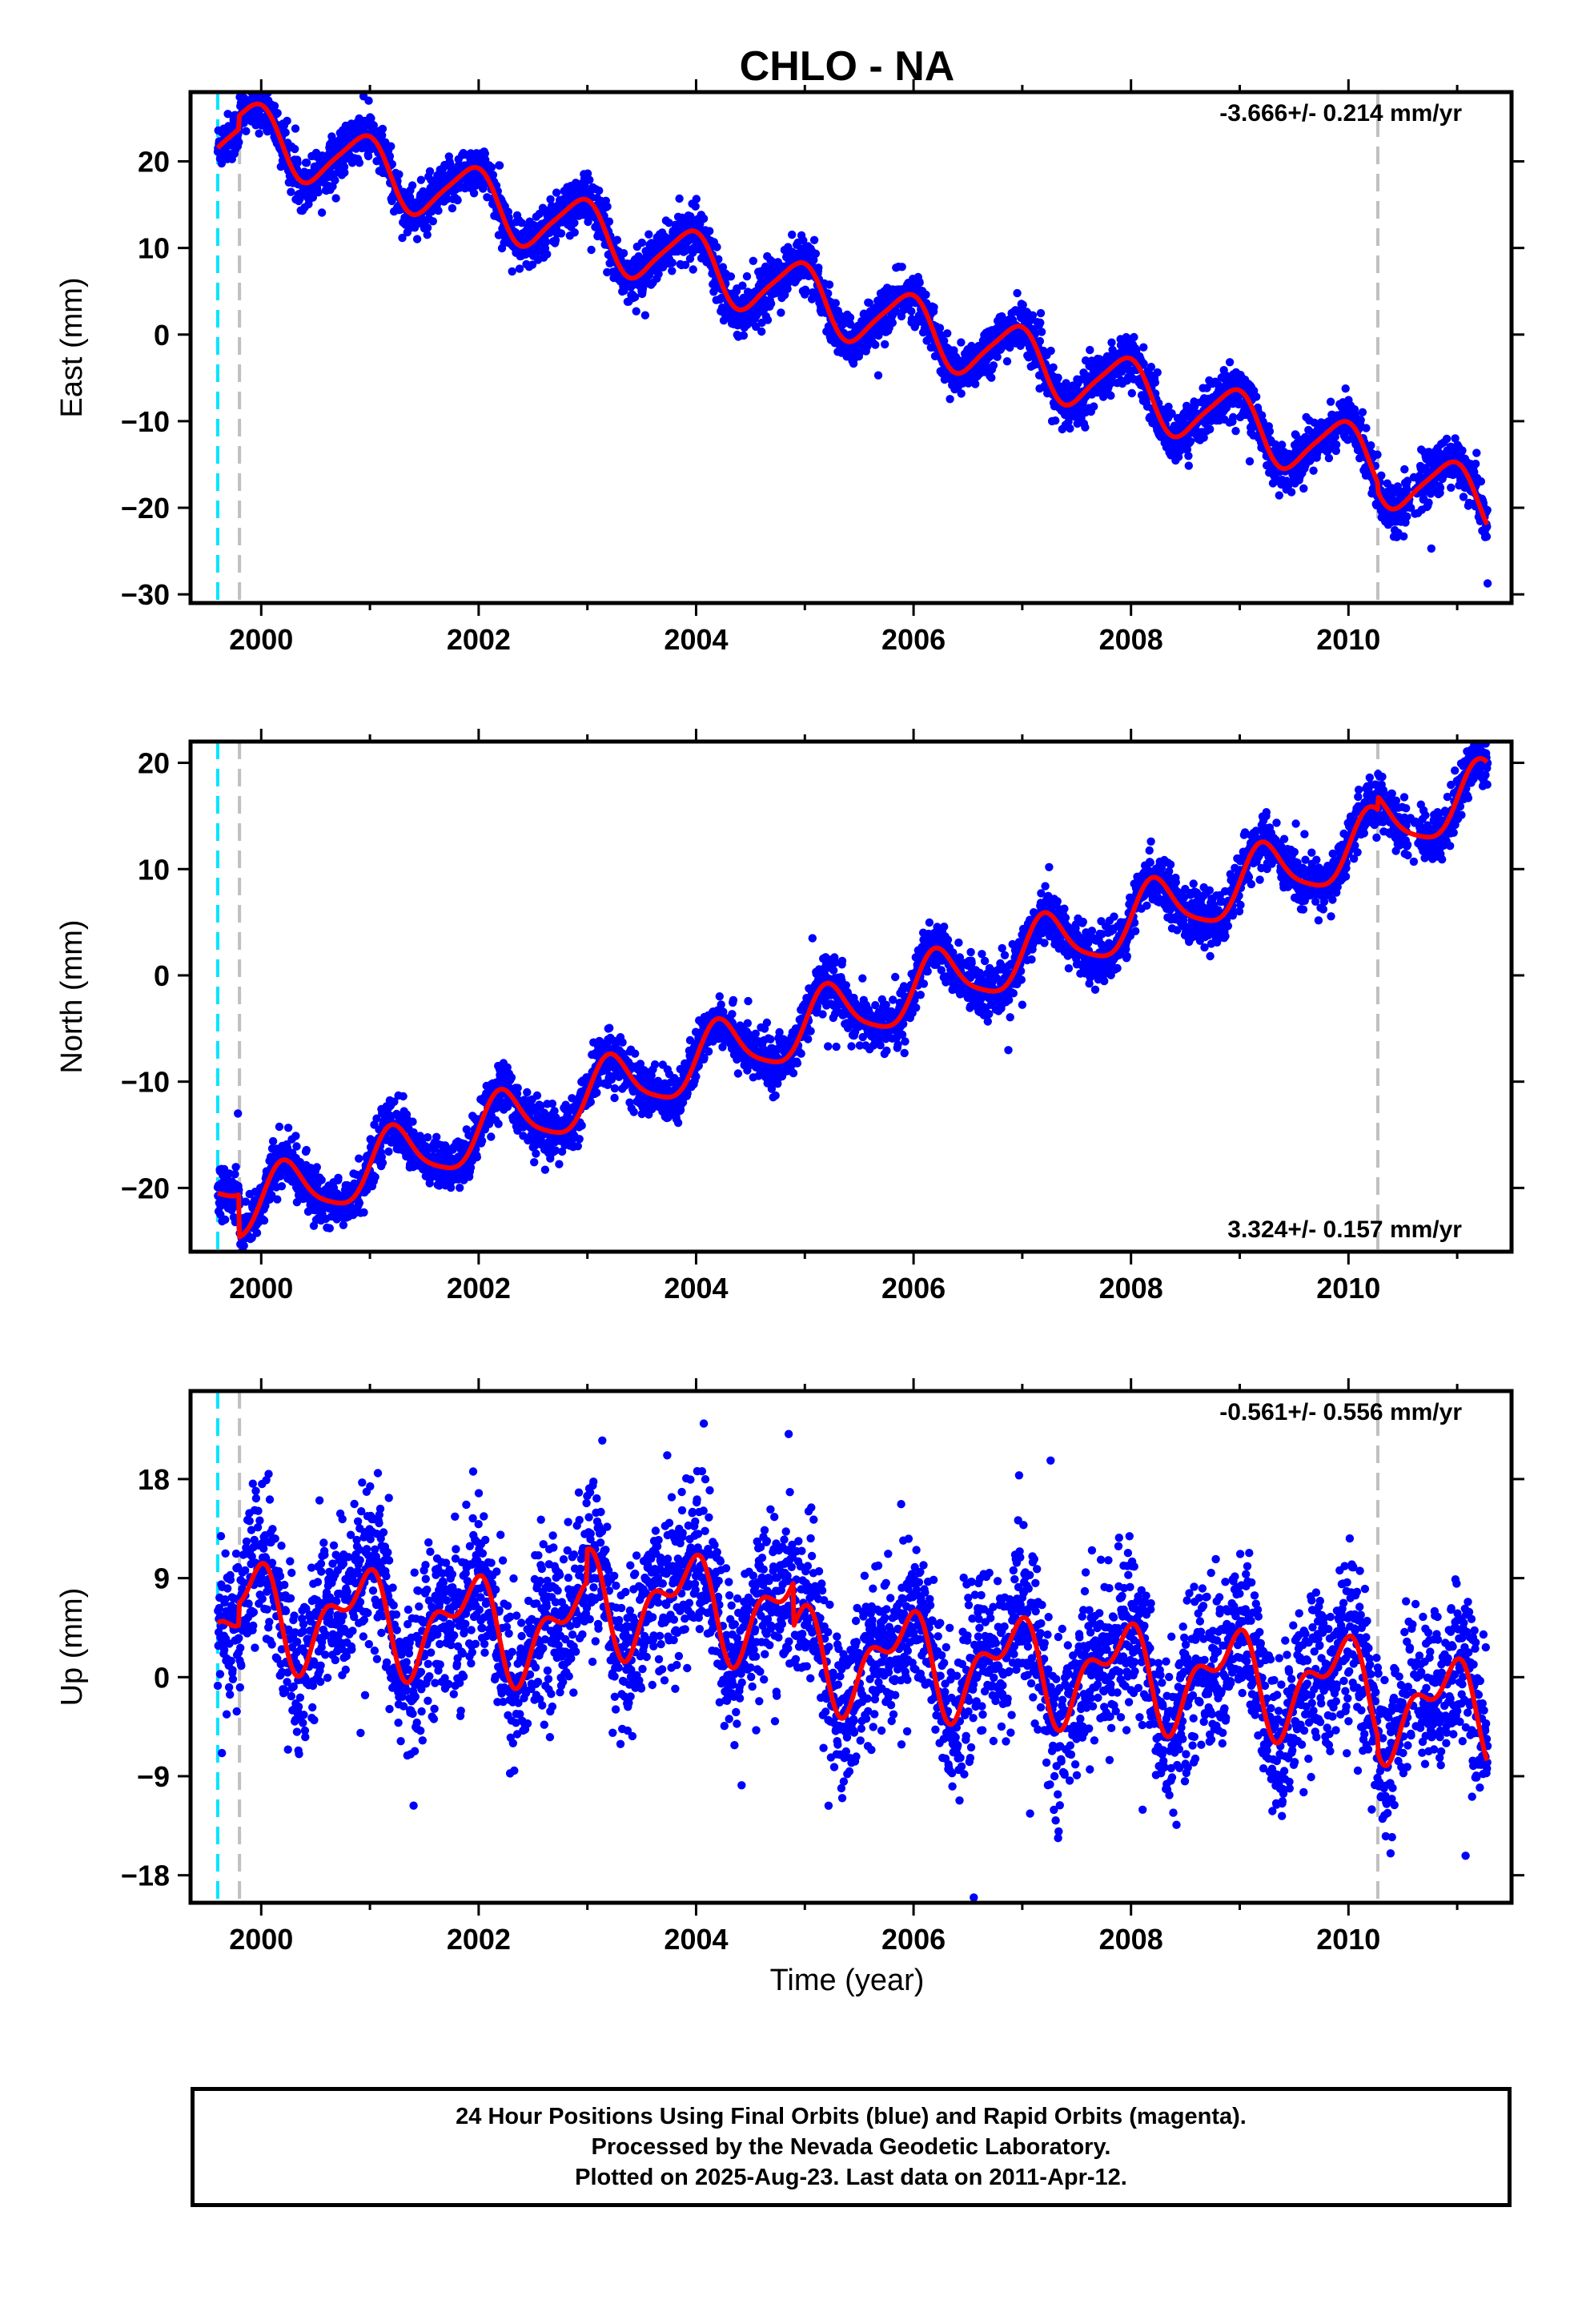 The image size is (1582, 2324). I want to click on y-tick-label: −10, so click(145, 422).